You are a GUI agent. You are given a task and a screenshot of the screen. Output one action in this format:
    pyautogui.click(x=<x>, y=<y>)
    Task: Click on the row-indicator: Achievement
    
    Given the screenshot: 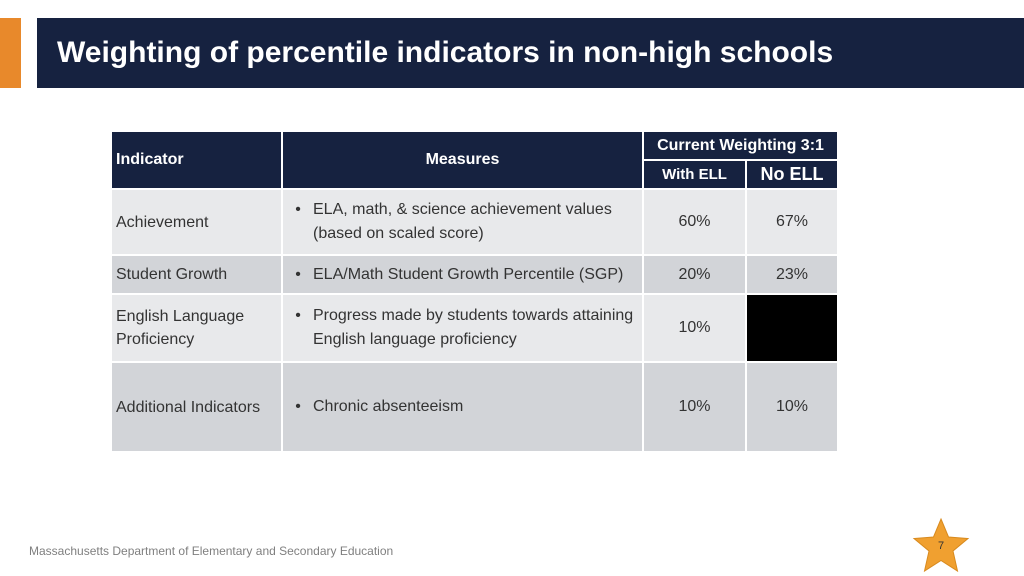 What is the action you would take?
    pyautogui.click(x=196, y=222)
    